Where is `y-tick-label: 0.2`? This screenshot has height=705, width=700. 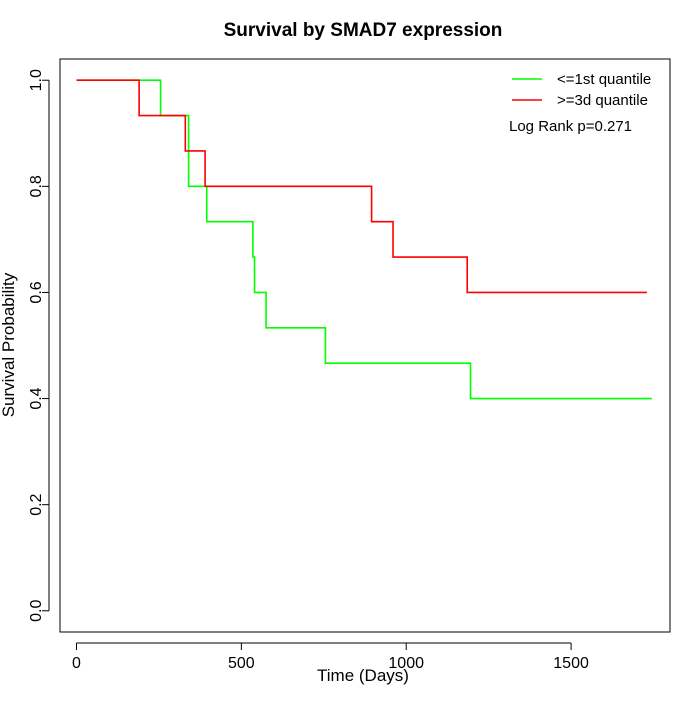 y-tick-label: 0.2 is located at coordinates (36, 504).